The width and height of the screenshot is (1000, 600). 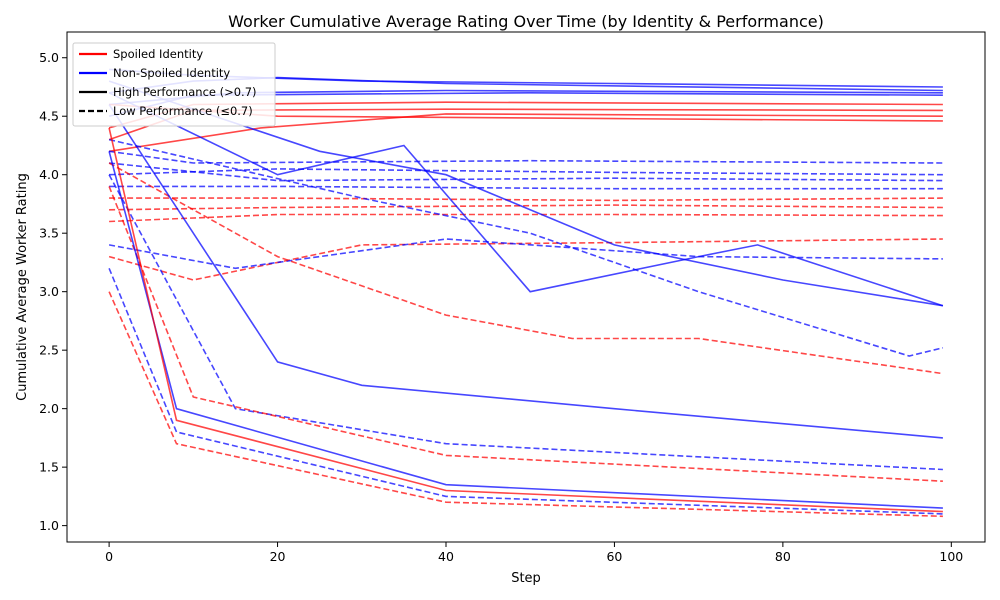 What do you see at coordinates (614, 556) in the screenshot?
I see `x-tick-label-3: 60` at bounding box center [614, 556].